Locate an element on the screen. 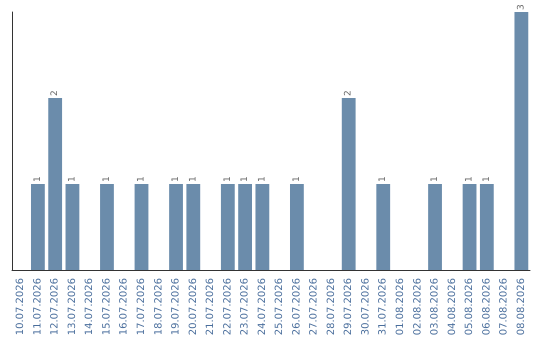 This screenshot has height=340, width=540. x-tick-label: 14.07.2026 is located at coordinates (90, 307).